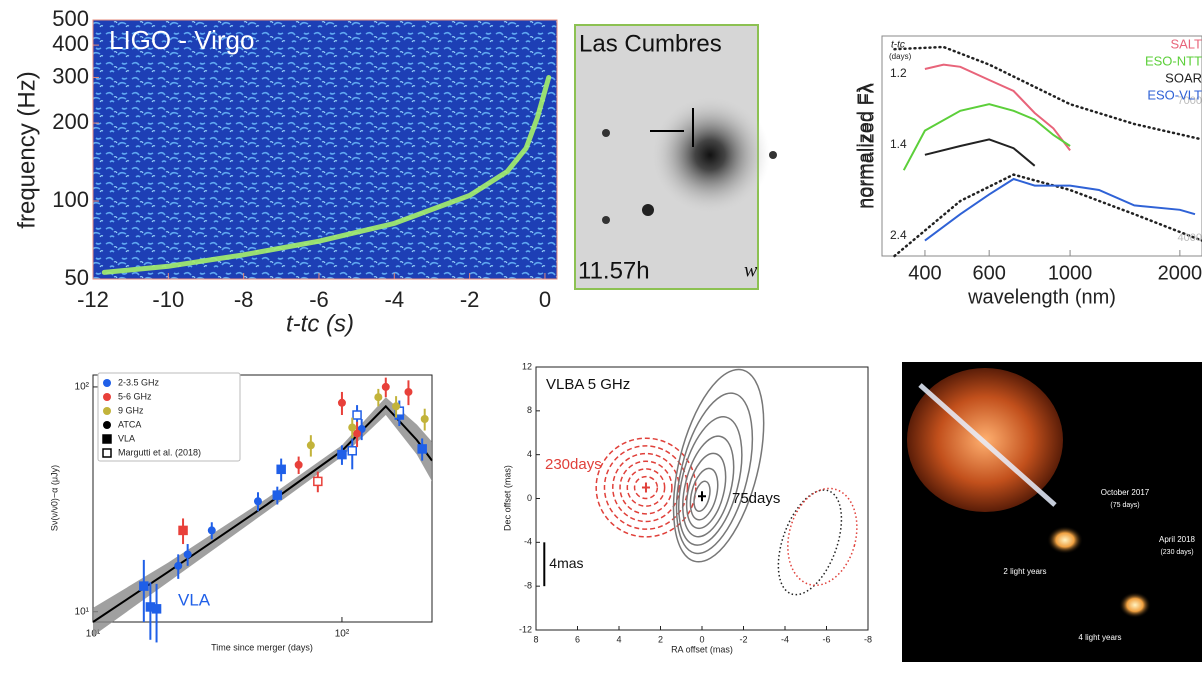  Describe the element at coordinates (77, 277) in the screenshot. I see `y-tick-label: 50` at that location.